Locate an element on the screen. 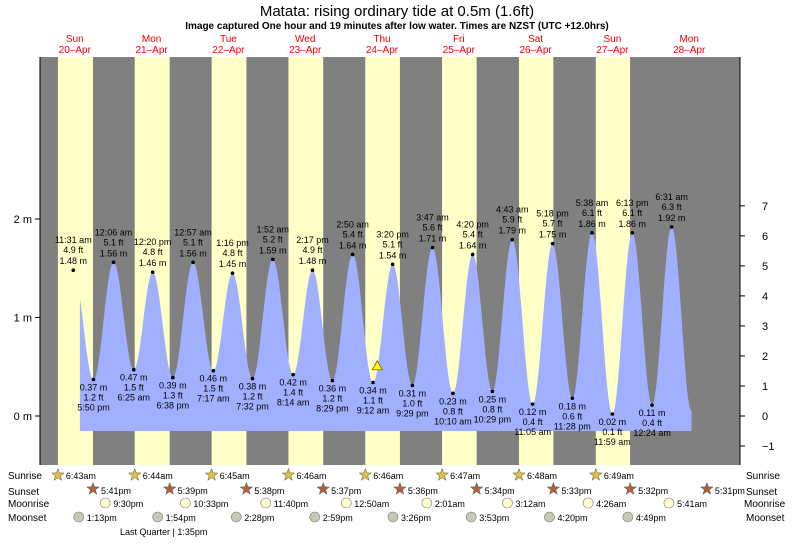 The image size is (793, 544). feet-tick-label: 1 is located at coordinates (765, 387).